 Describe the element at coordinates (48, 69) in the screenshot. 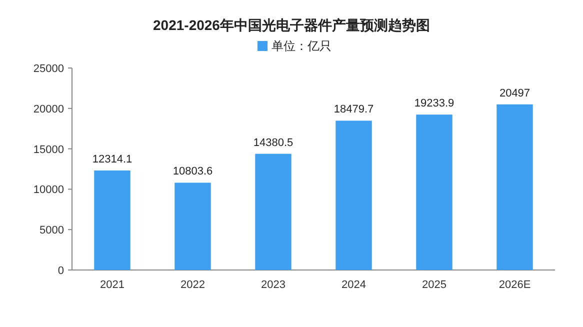

I see `y-tick-label: 25000` at that location.